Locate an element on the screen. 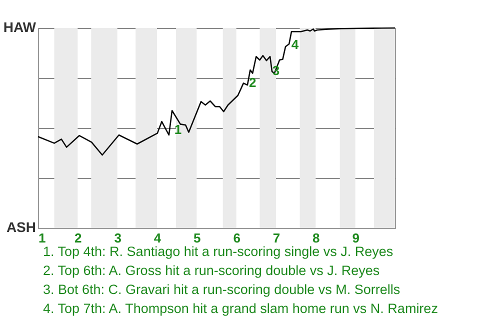 The image size is (480, 320). text: 2. Top 6th: A. Gross hit a run-scoring double vs J. Reyes is located at coordinates (211, 270).